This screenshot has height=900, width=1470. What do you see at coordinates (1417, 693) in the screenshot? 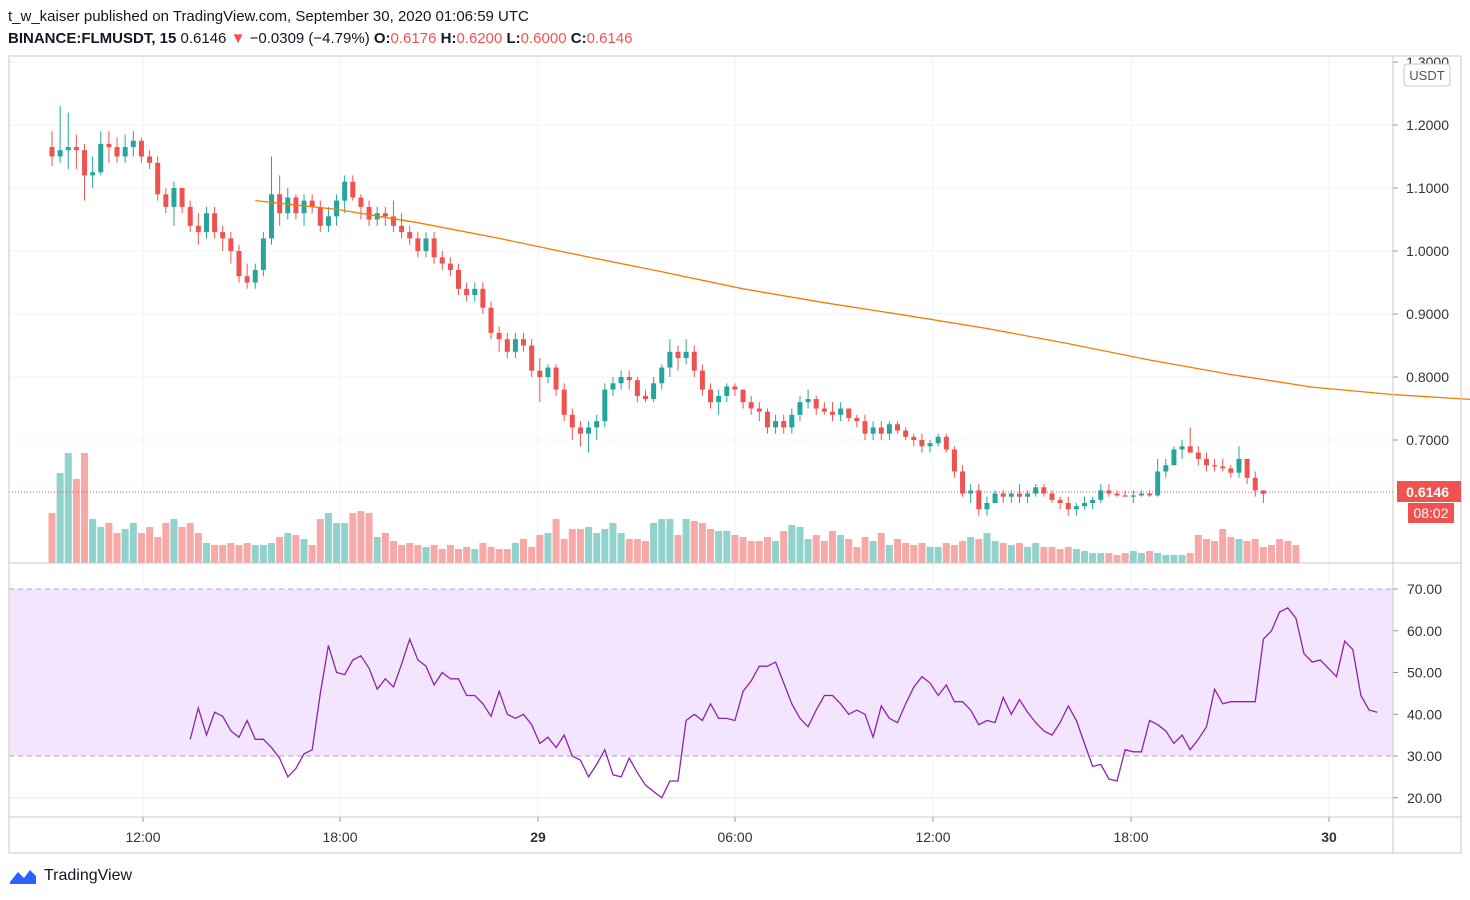
I see `rsi-axis: 70.00 60.00 50.00 40.00 30.00 20.00` at bounding box center [1417, 693].